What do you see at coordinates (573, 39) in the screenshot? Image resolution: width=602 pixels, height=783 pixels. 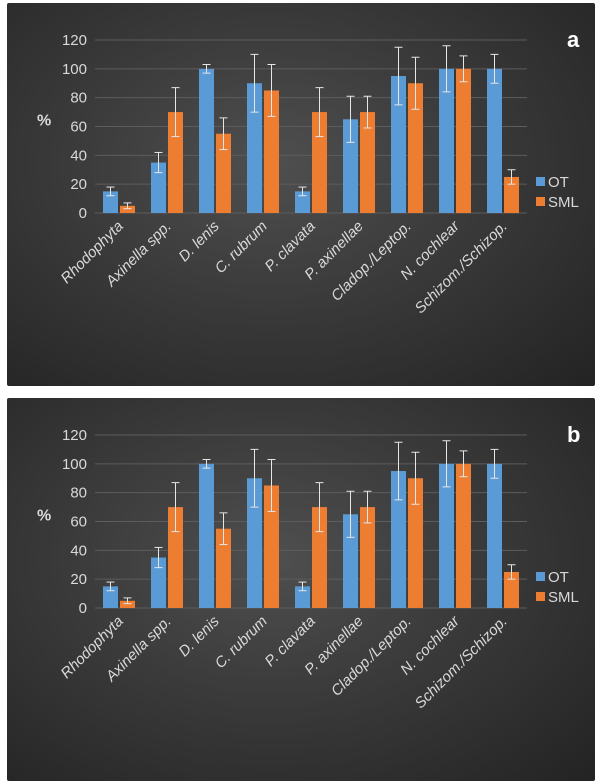 I see `panel-label: a` at bounding box center [573, 39].